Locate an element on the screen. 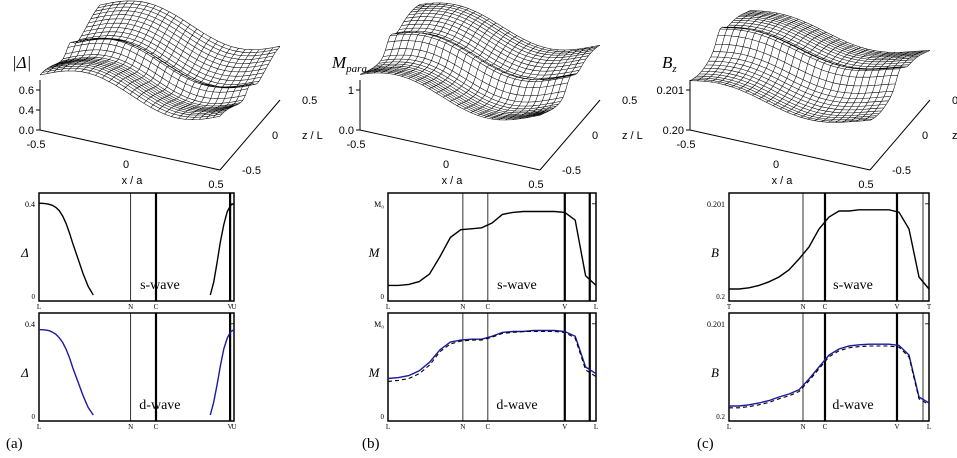  surface-plot-a: |Δ| 0.6 0.4 0.0 -0.5 0 0.5 x / a 0.5 0 -0.5 z / L is located at coordinates (167, 95).